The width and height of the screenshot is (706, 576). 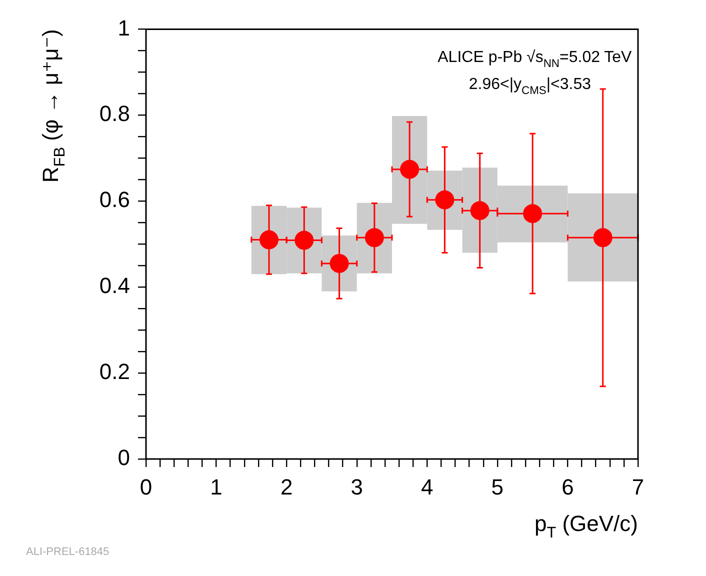 What do you see at coordinates (638, 487) in the screenshot?
I see `x-tick-label: 7` at bounding box center [638, 487].